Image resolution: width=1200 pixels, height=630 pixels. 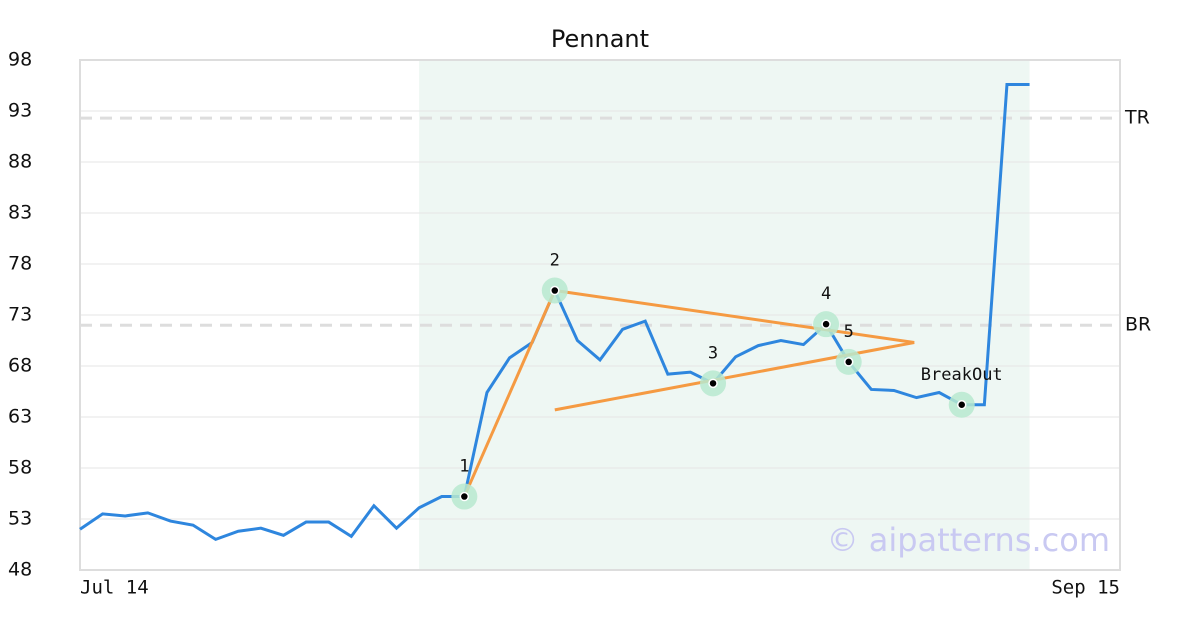 I want to click on y-tick-label: 73, so click(x=20, y=315).